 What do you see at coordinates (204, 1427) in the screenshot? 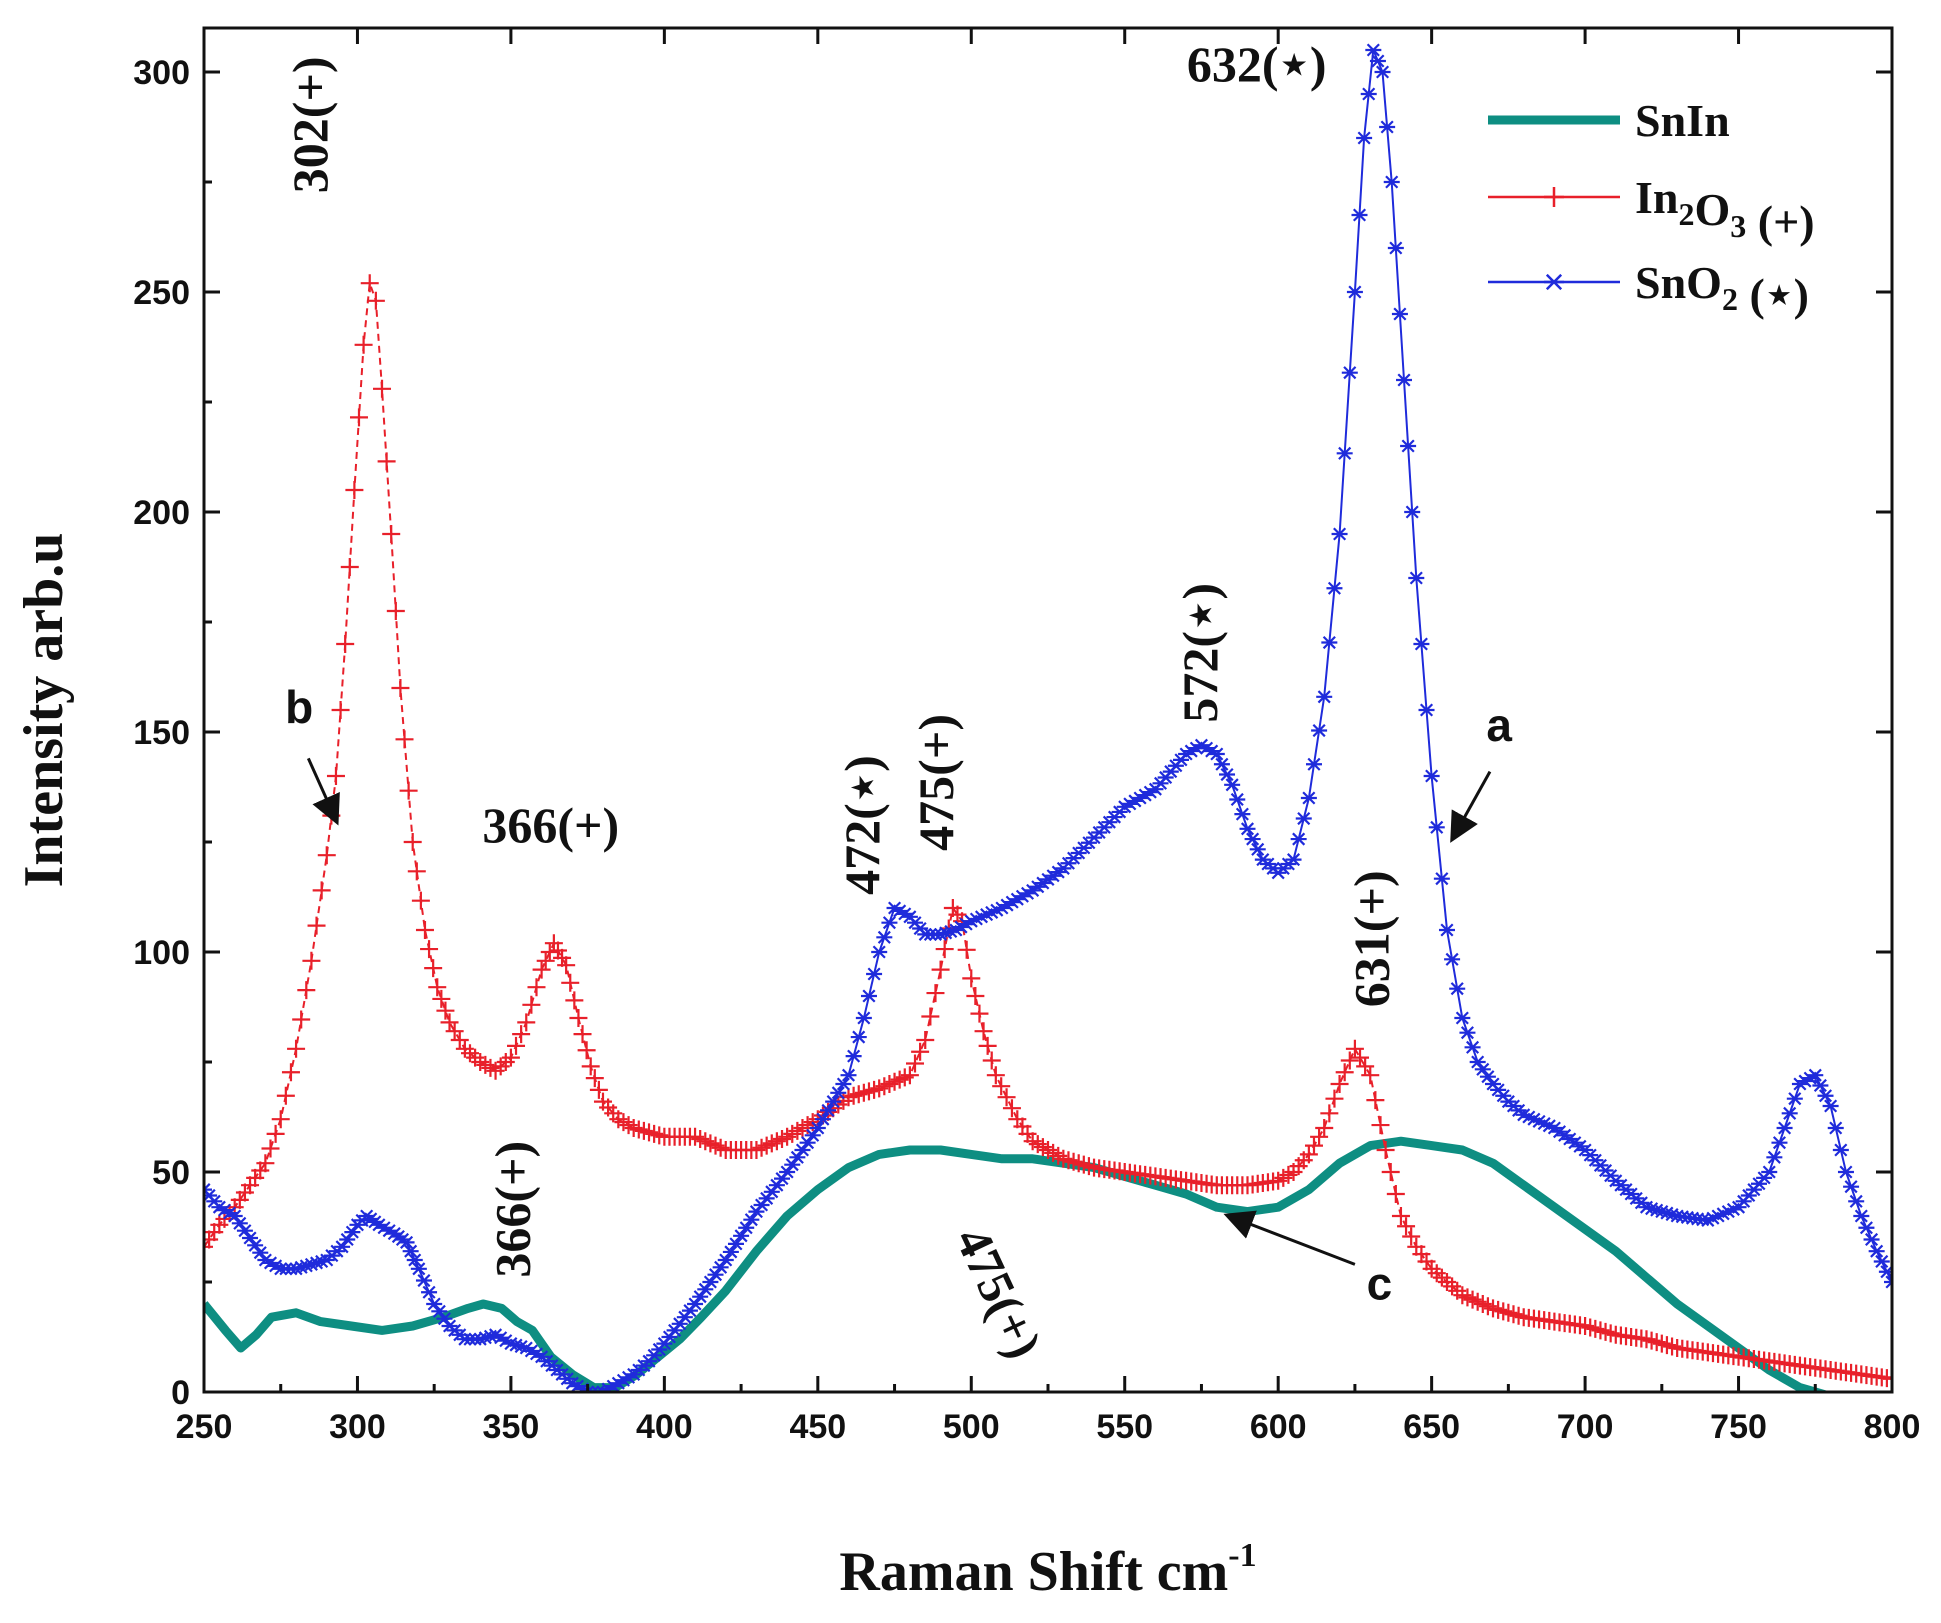
I see `x-tick-label: 250` at bounding box center [204, 1427].